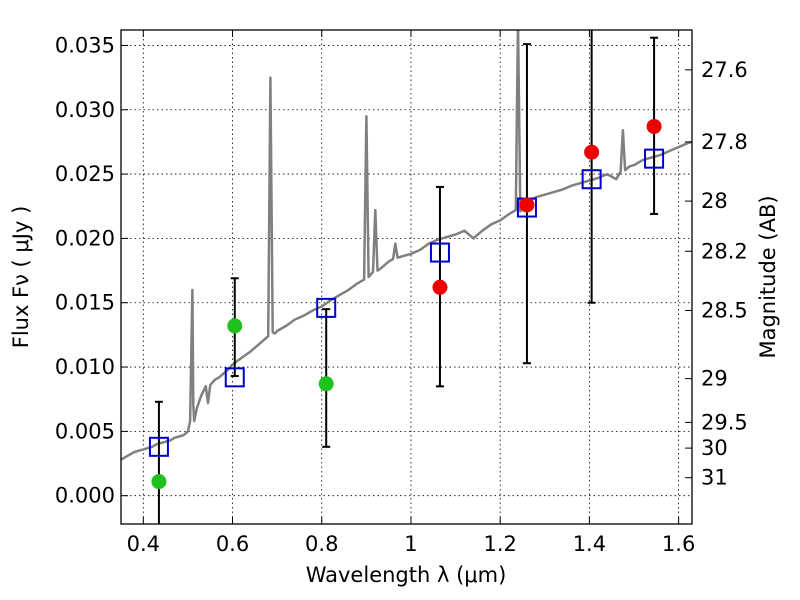 This screenshot has width=800, height=600. I want to click on magnitude-tick-label: 27.8, so click(724, 142).